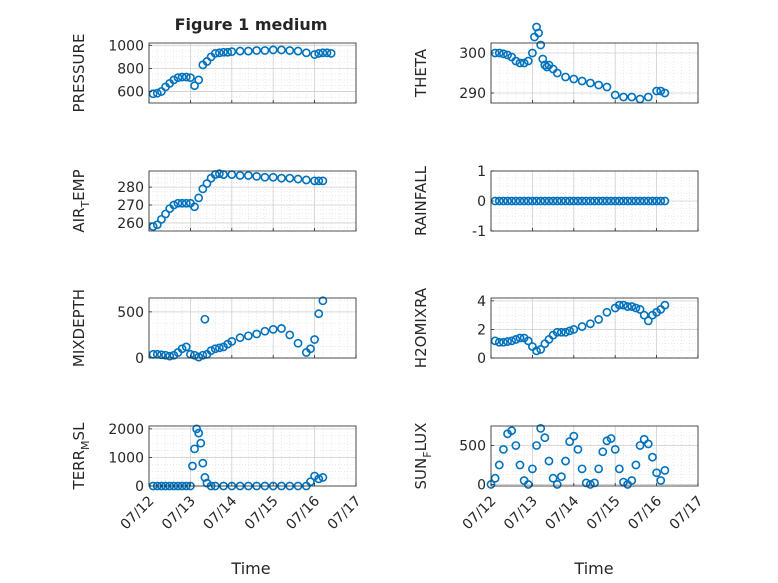 This screenshot has height=583, width=778. I want to click on y-tick-label: 270, so click(130, 206).